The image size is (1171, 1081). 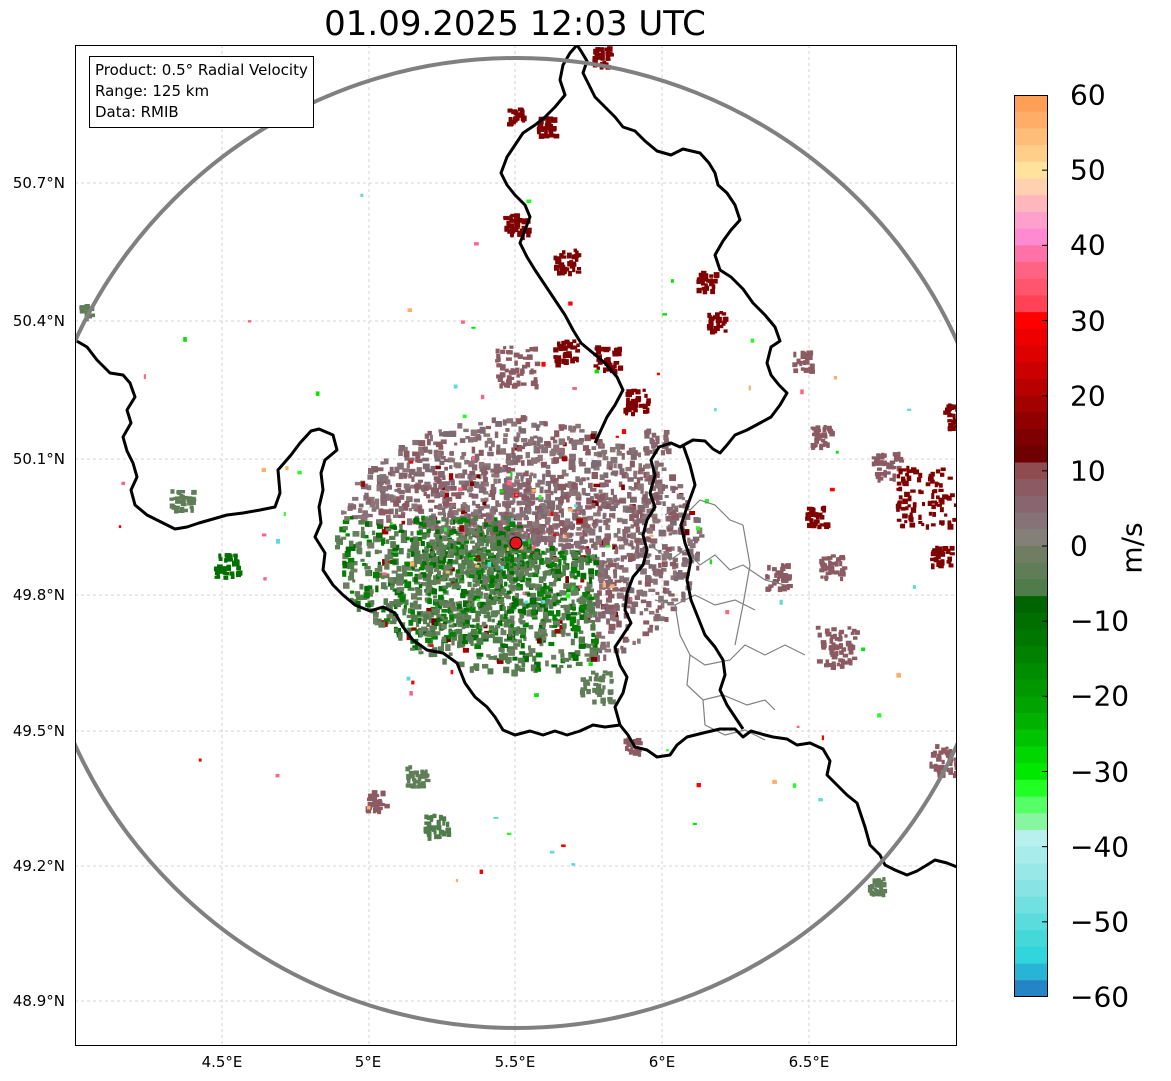 What do you see at coordinates (1088, 320) in the screenshot?
I see `colorbar-tick-label: 30` at bounding box center [1088, 320].